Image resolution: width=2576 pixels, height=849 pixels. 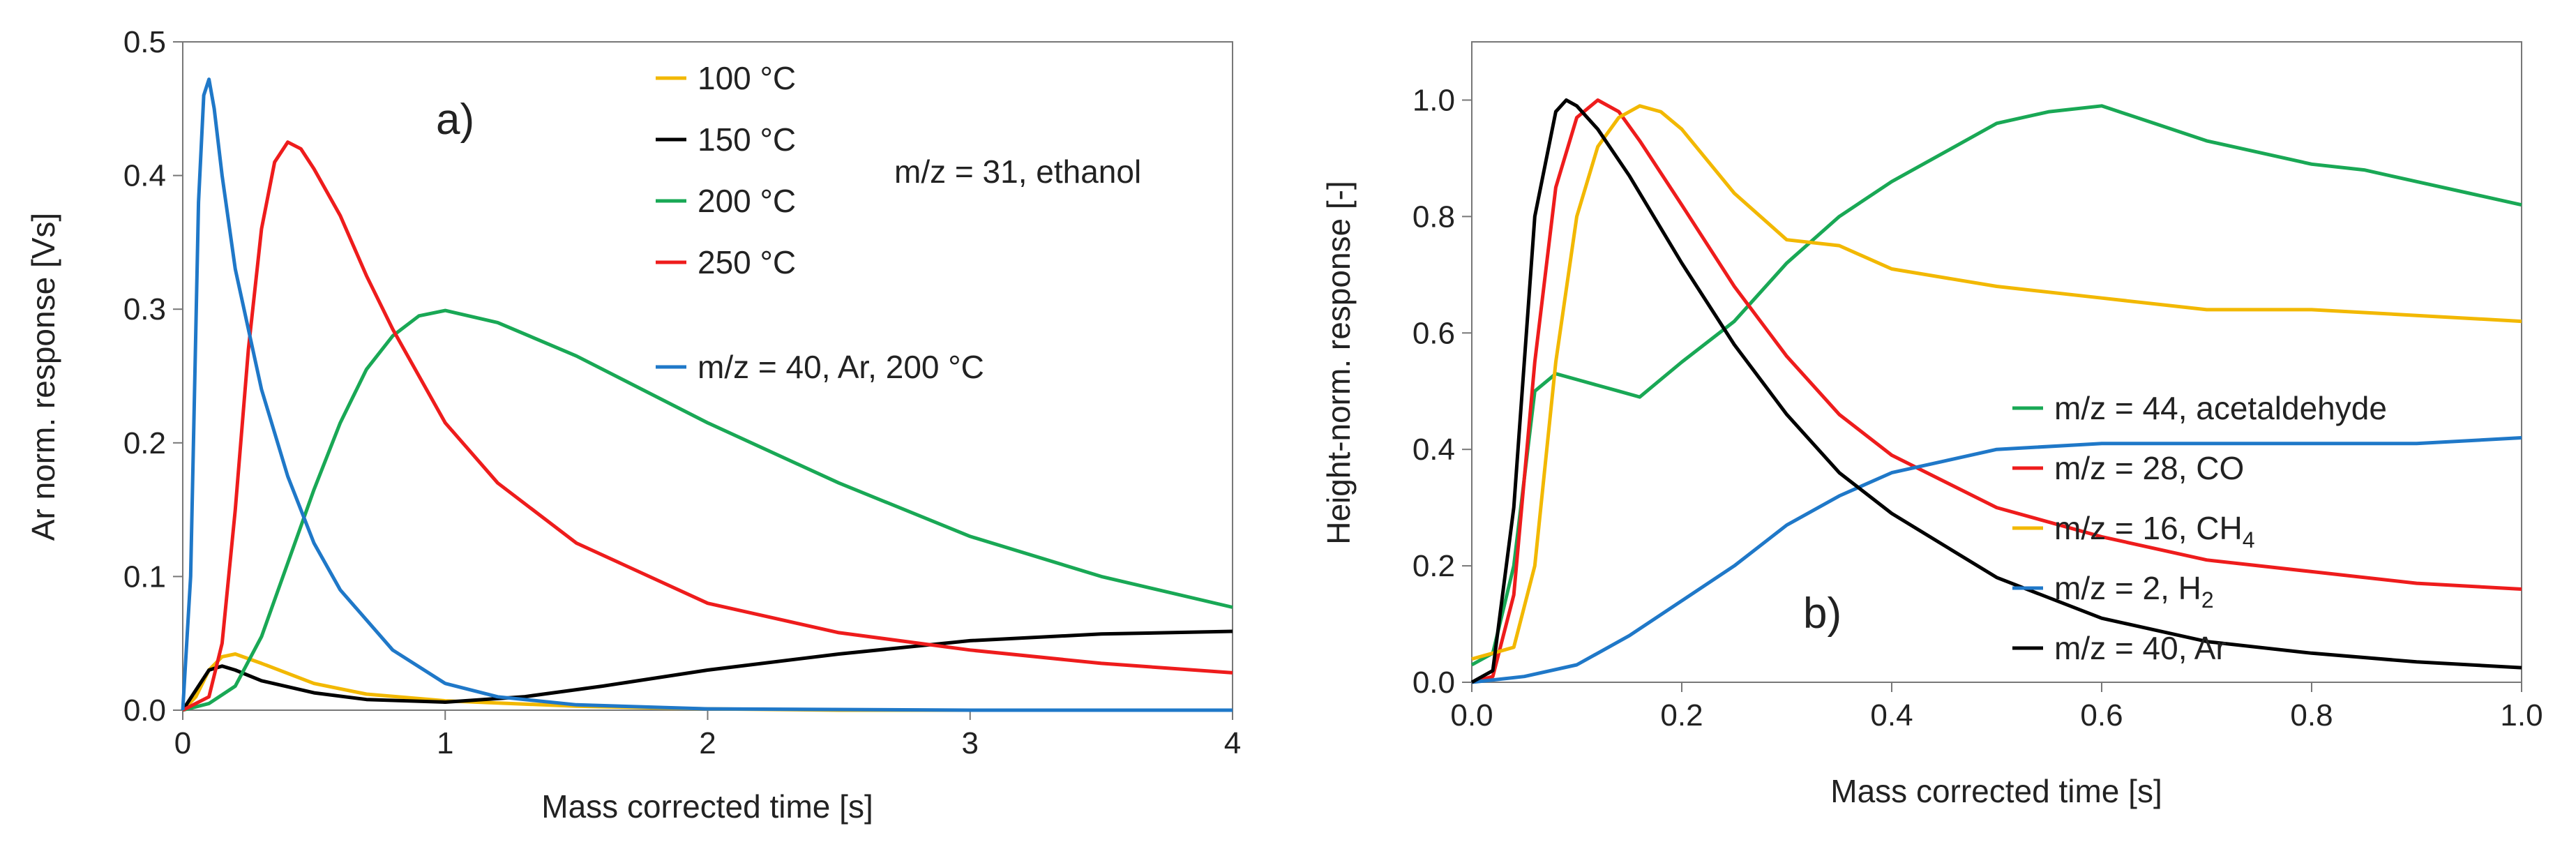 I want to click on legend-label-text: 100 °C, so click(x=747, y=78).